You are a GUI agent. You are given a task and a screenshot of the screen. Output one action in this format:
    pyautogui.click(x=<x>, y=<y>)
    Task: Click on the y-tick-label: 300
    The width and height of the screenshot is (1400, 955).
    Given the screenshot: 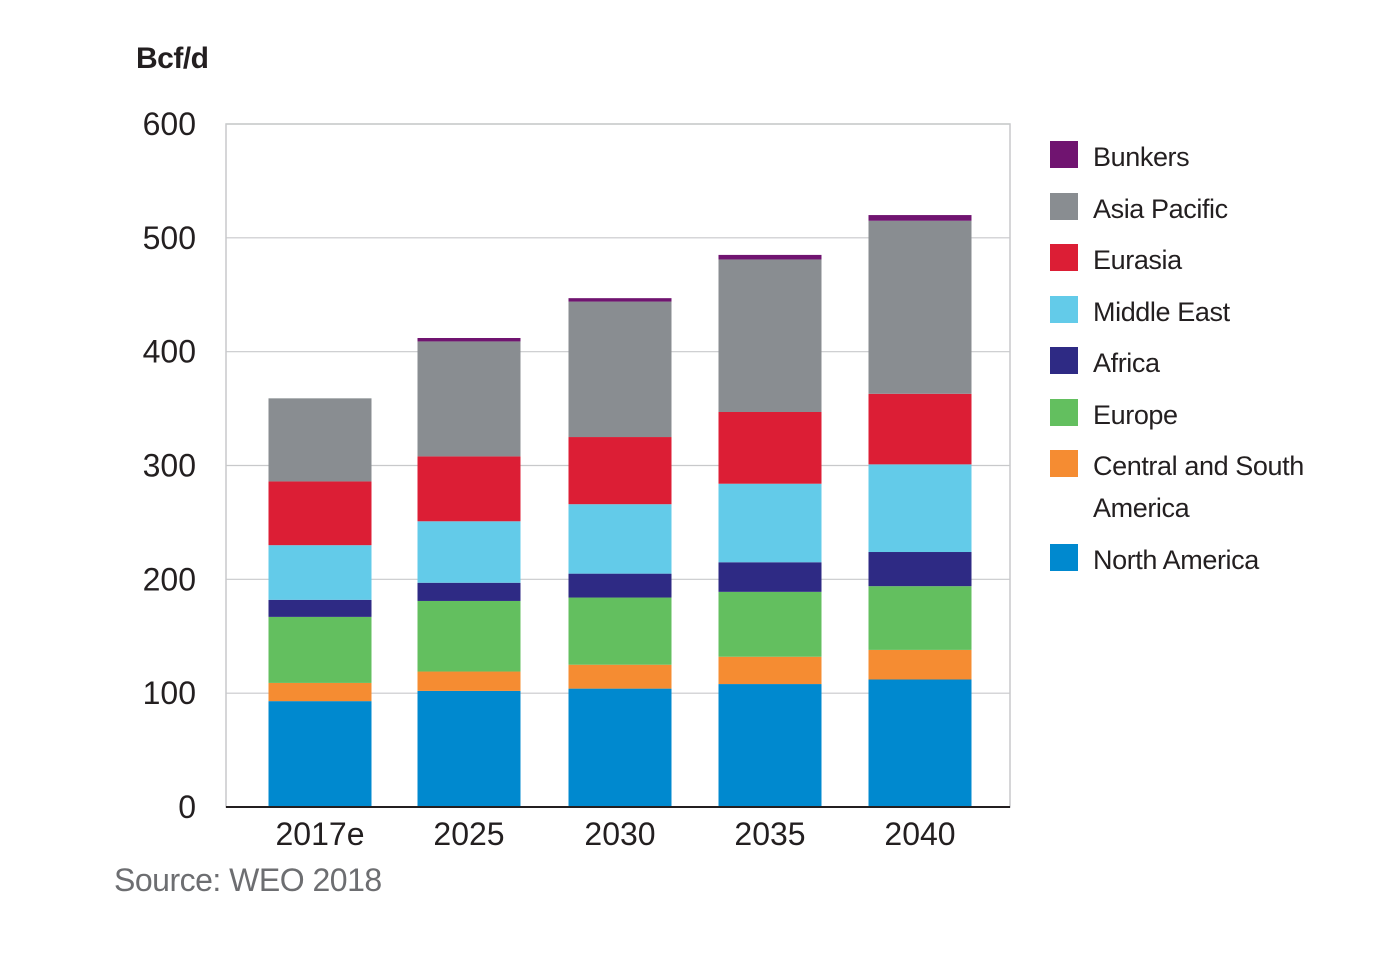 What is the action you would take?
    pyautogui.click(x=169, y=466)
    